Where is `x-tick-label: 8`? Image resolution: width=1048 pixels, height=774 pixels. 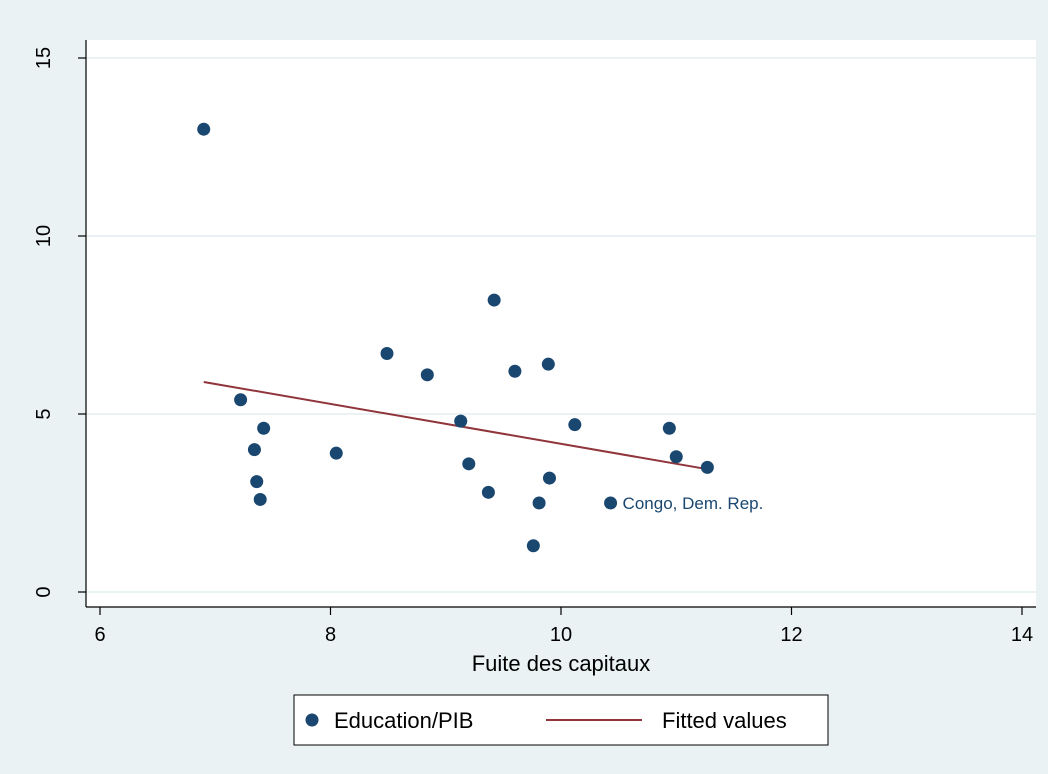 x-tick-label: 8 is located at coordinates (330, 635).